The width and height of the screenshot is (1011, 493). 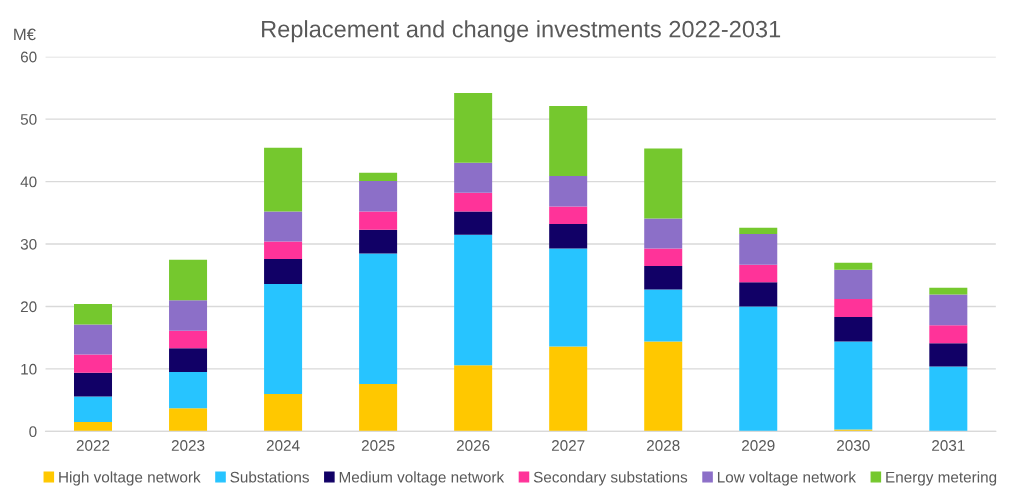 What do you see at coordinates (521, 31) in the screenshot?
I see `chart-title: Replacement and change investments 2022-2031` at bounding box center [521, 31].